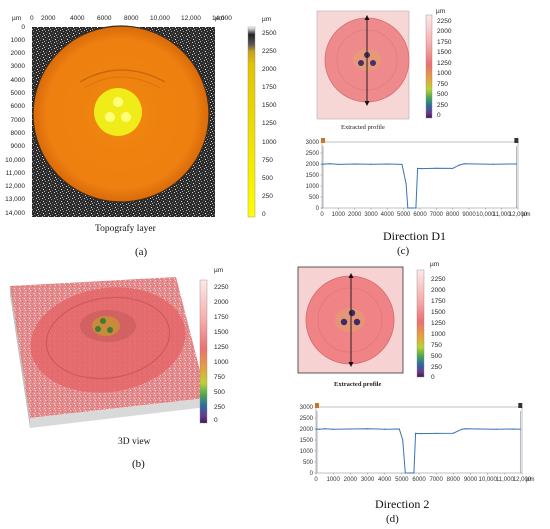 The height and width of the screenshot is (529, 550). Describe the element at coordinates (363, 127) in the screenshot. I see `panel-c-image-caption: Extracted profile` at that location.